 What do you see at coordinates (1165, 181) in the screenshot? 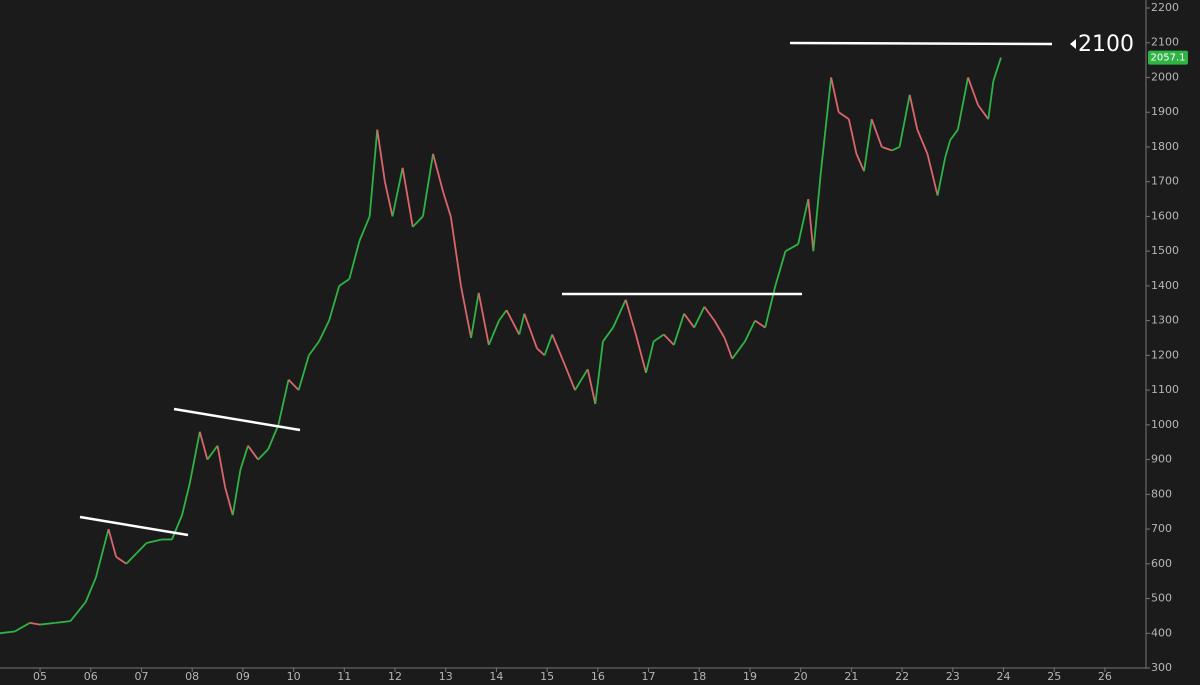
I see `y-tick-label: 1700` at bounding box center [1165, 181].